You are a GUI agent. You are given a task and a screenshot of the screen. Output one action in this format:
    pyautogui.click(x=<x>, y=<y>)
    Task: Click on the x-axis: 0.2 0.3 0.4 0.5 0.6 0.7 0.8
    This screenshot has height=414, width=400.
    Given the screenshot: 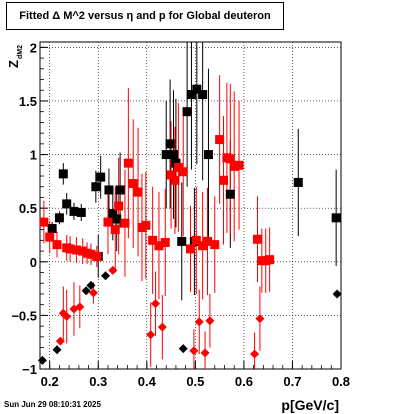 What is the action you would take?
    pyautogui.click(x=194, y=375)
    